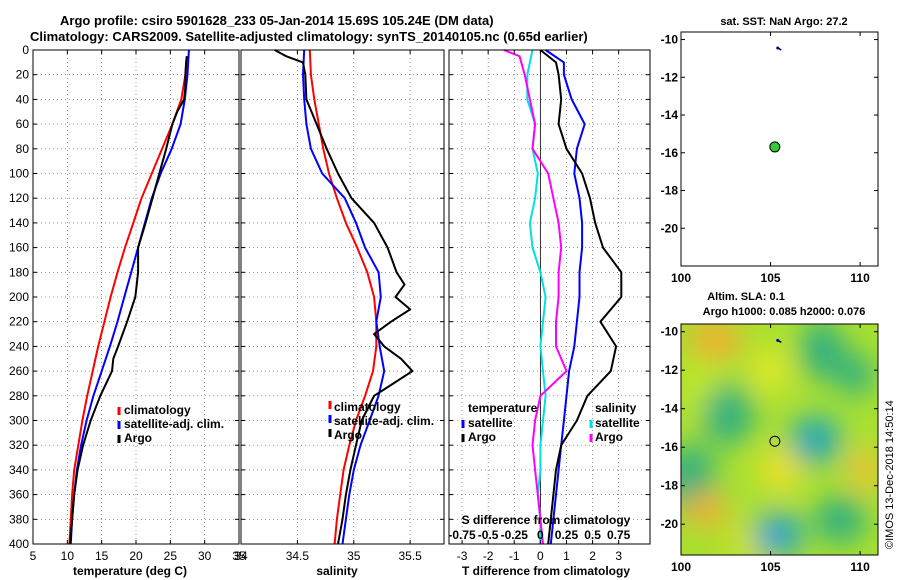 This screenshot has width=900, height=580. I want to click on sla-map-subtitle: Argo h1000: 0.085 h2000: 0.076, so click(784, 312).